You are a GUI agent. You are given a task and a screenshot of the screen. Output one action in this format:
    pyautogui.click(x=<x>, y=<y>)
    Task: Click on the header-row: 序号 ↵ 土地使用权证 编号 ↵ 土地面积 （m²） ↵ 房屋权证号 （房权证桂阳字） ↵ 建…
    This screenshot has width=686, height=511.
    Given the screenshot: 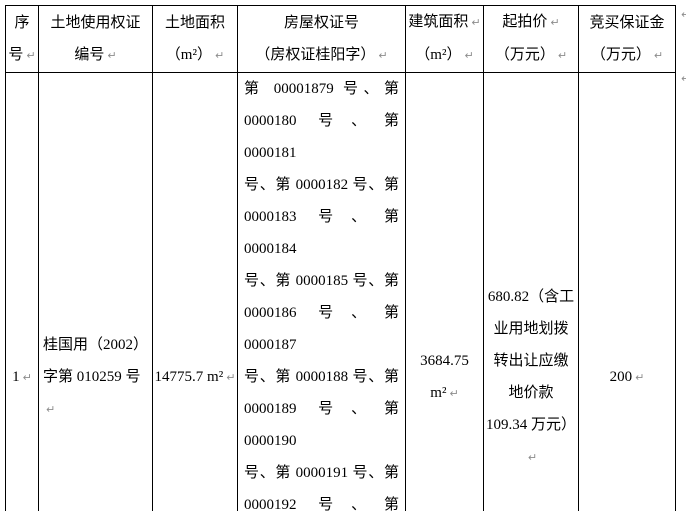 What is the action you would take?
    pyautogui.click(x=340, y=39)
    